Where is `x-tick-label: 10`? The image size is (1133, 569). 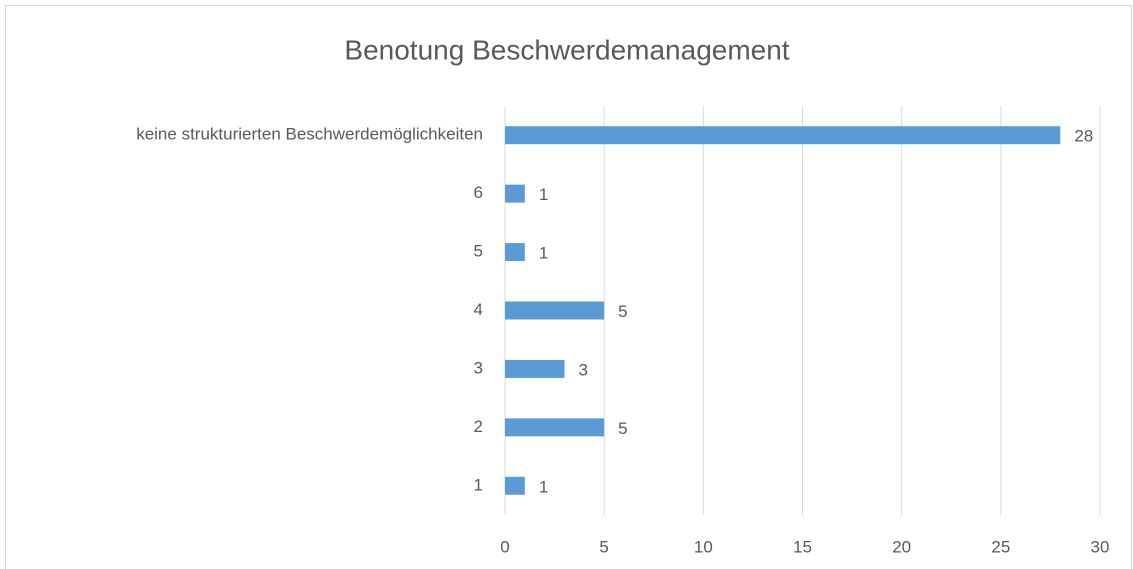 x-tick-label: 10 is located at coordinates (703, 546).